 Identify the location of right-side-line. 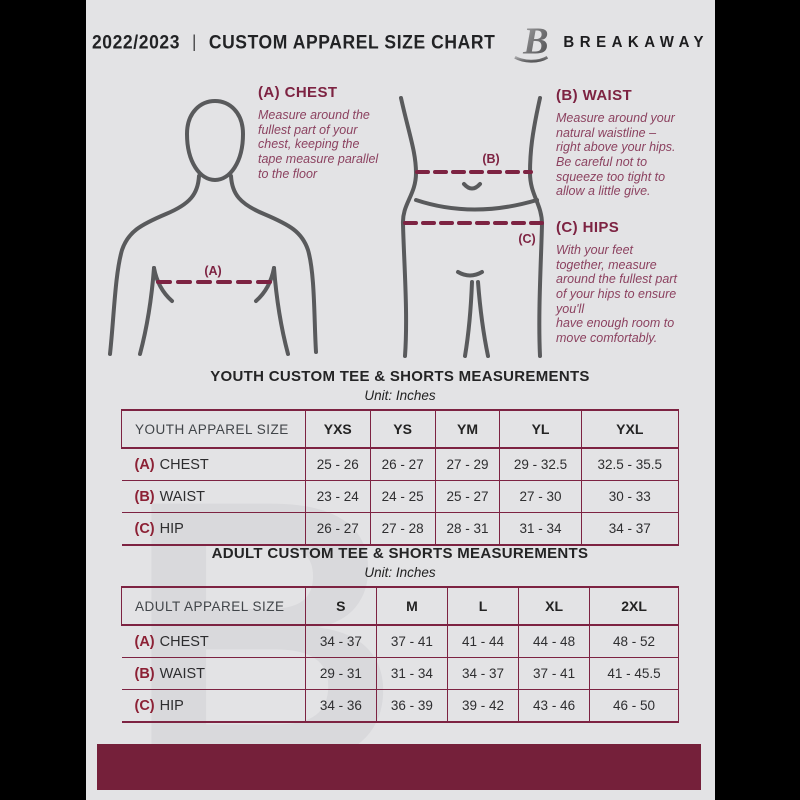
(536, 227).